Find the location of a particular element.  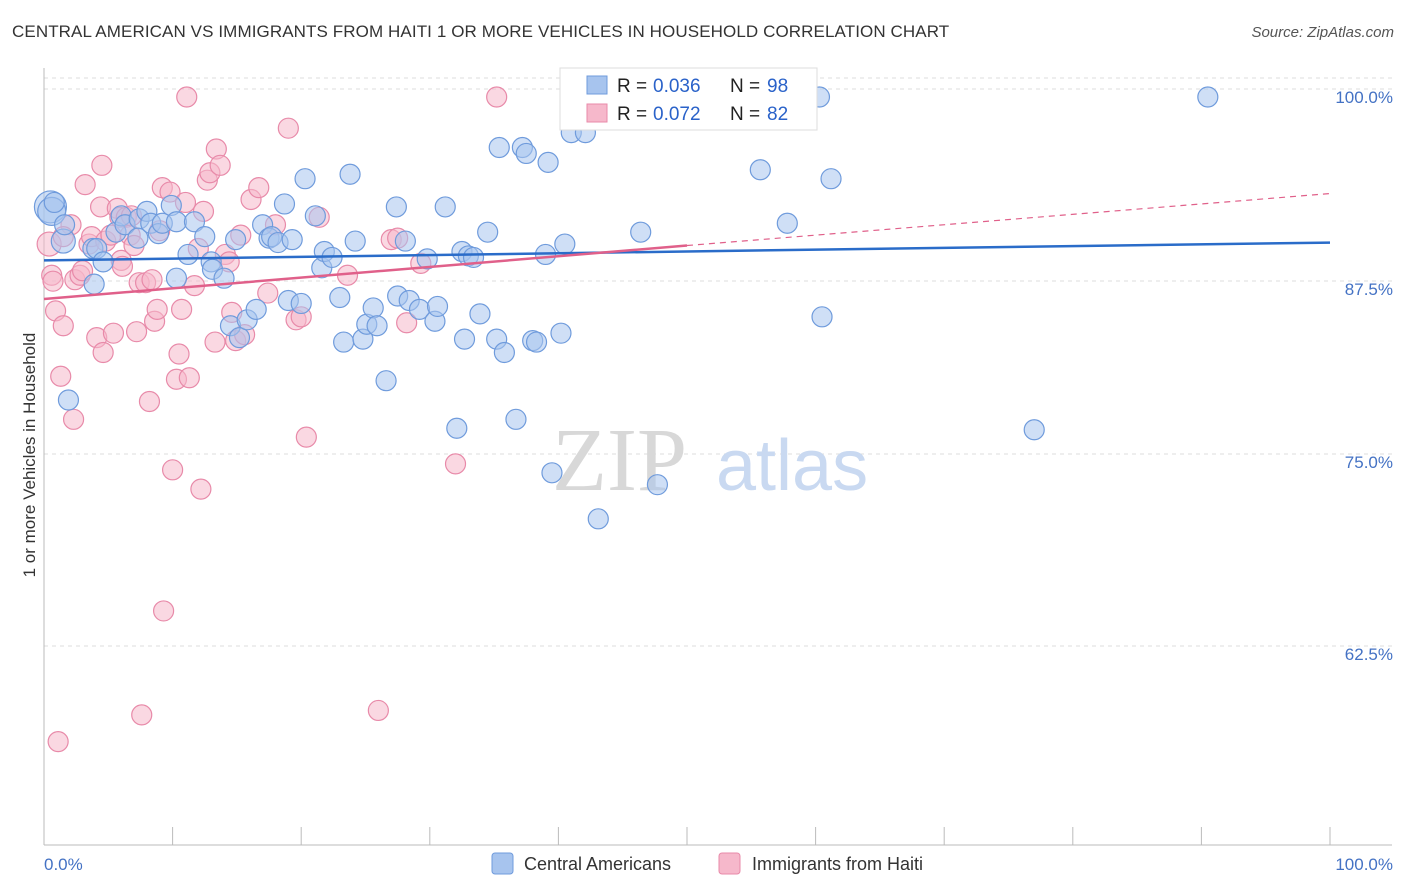

legend-n-value-2: 82 is located at coordinates (777, 114).